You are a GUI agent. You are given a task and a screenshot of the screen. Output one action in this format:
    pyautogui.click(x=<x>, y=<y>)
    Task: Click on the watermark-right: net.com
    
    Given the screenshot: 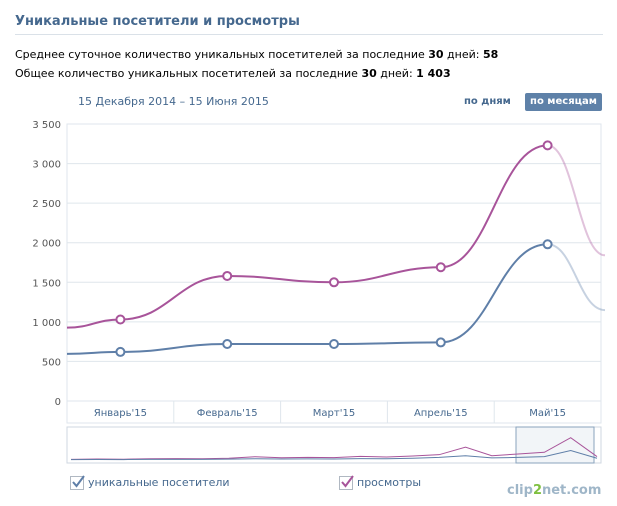 What is the action you would take?
    pyautogui.click(x=571, y=490)
    